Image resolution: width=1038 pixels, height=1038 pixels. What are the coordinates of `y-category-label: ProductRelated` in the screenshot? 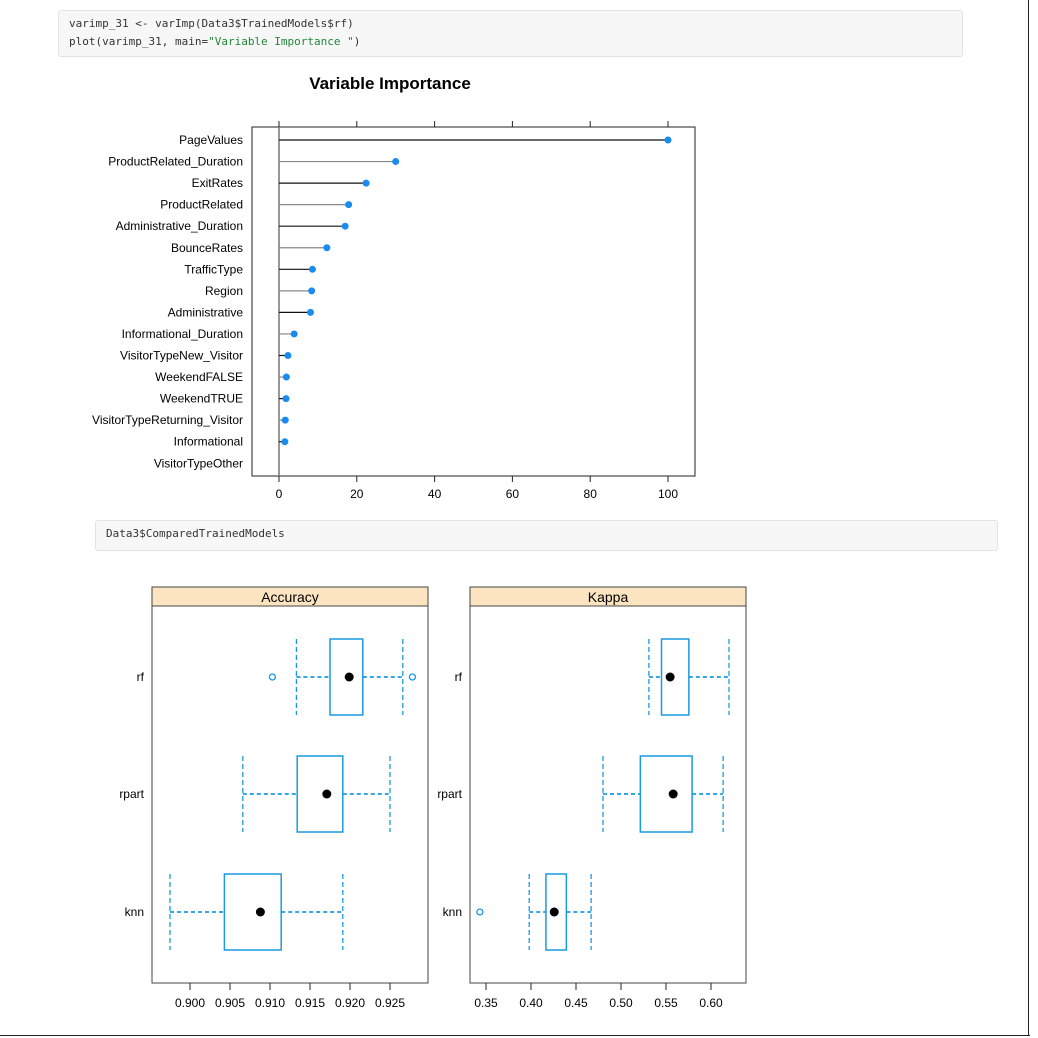 It's located at (201, 205).